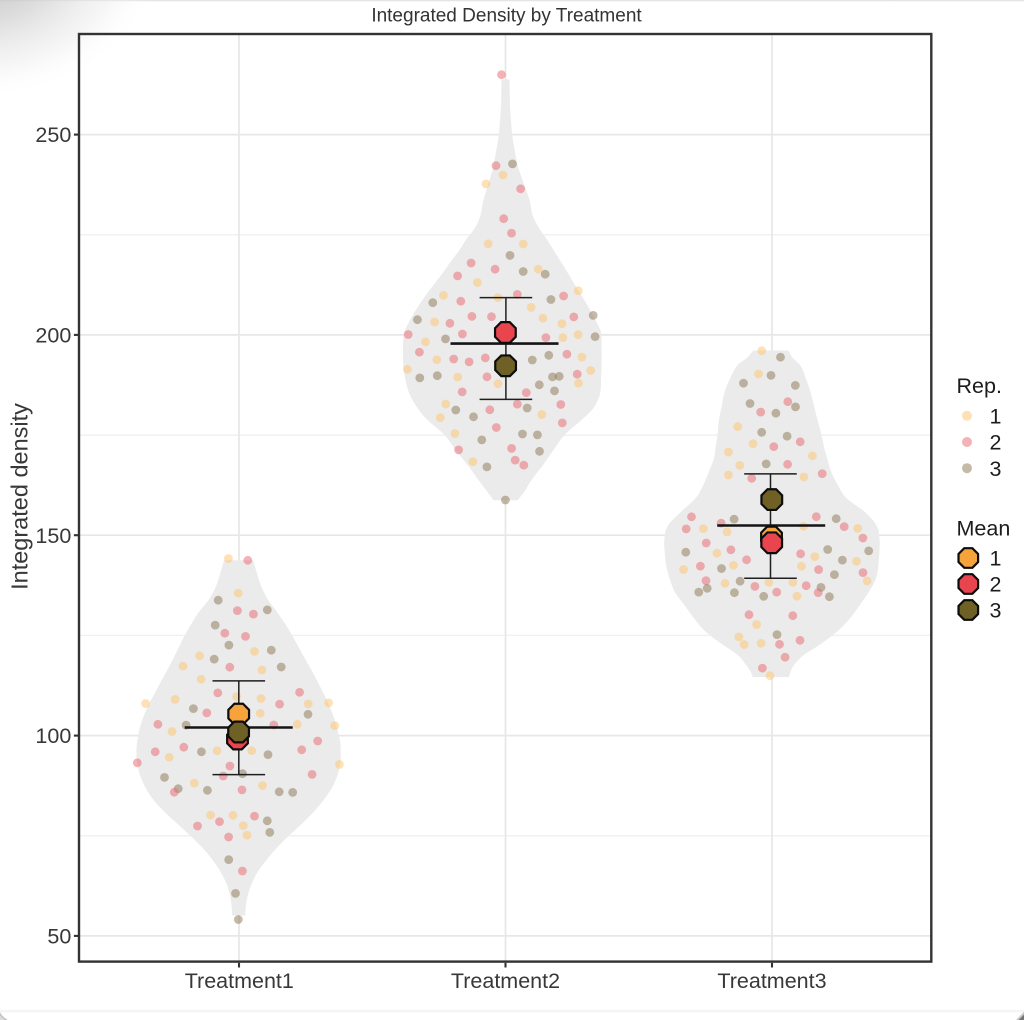 This screenshot has width=1024, height=1020. What do you see at coordinates (53, 536) in the screenshot?
I see `svg-text: 150` at bounding box center [53, 536].